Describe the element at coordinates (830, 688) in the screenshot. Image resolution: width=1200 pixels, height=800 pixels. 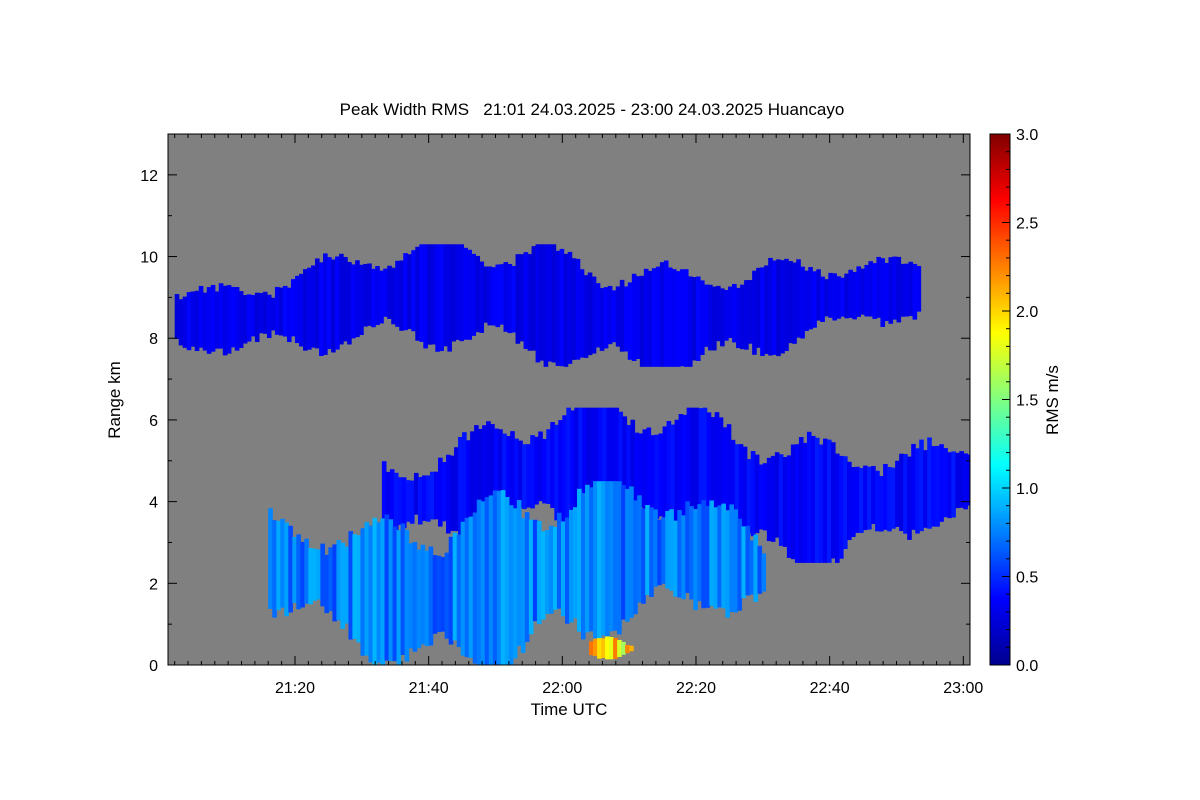
I see `x-tick-label: 22:40` at that location.